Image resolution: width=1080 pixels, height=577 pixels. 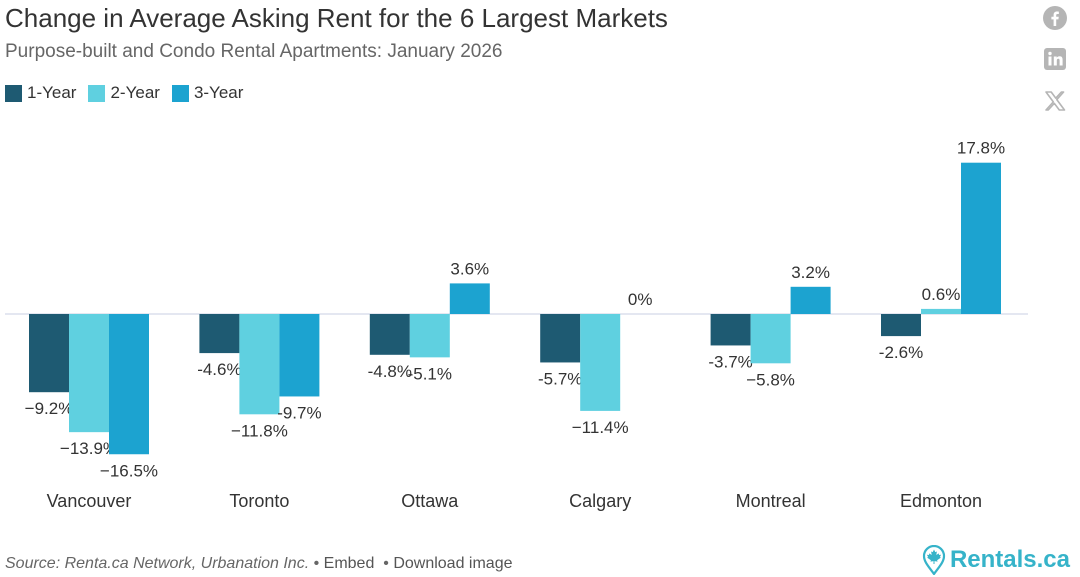 What do you see at coordinates (89, 501) in the screenshot?
I see `category-label-vancouver: Vancouver` at bounding box center [89, 501].